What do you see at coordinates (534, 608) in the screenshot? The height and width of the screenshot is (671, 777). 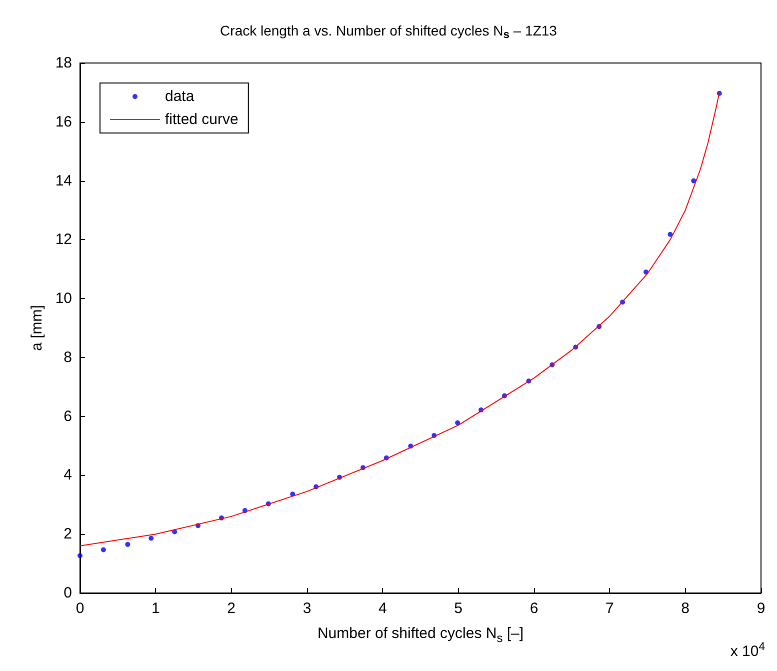 I see `x-tick-label: 6` at bounding box center [534, 608].